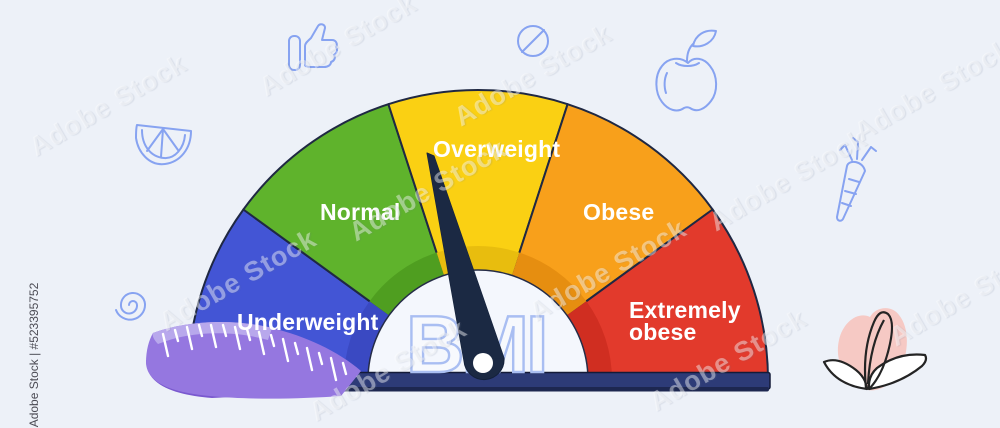 The height and width of the screenshot is (428, 1000). I want to click on band-extremely-obese, so click(590, 340).